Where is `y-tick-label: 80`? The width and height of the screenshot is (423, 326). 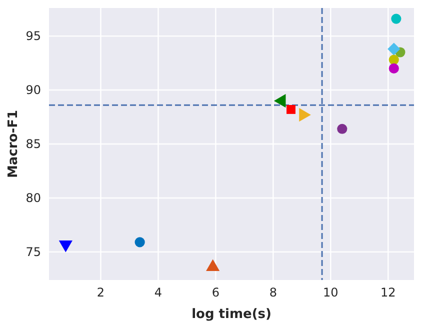
y-tick-label: 80 is located at coordinates (33, 197).